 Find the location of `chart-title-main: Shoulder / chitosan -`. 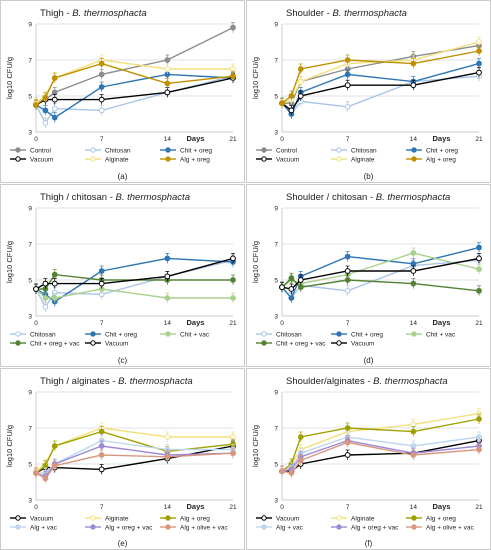

chart-title-main: Shoulder / chitosan - is located at coordinates (331, 197).